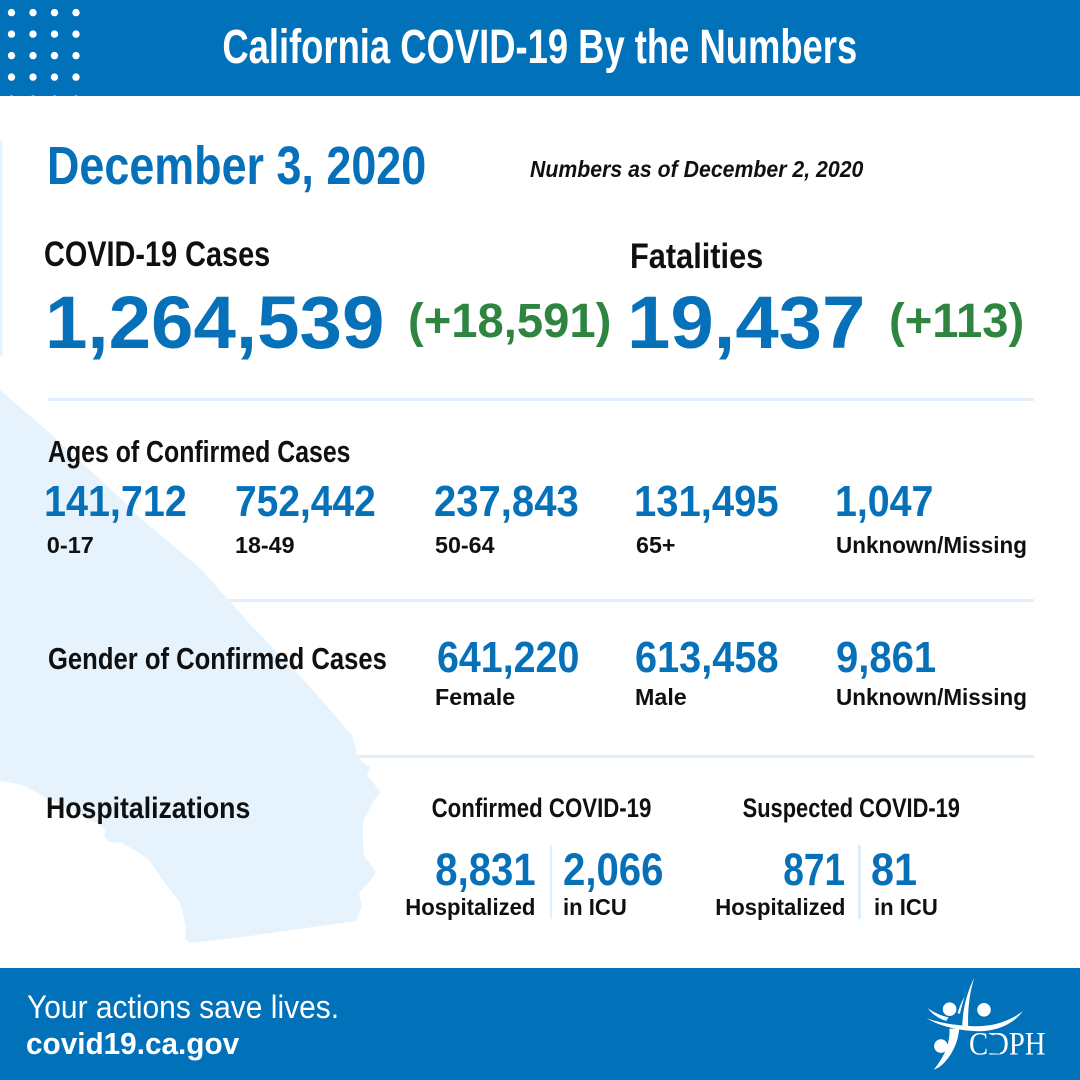 The width and height of the screenshot is (1080, 1080). What do you see at coordinates (1007, 1042) in the screenshot?
I see `svg-text: CDPH` at bounding box center [1007, 1042].